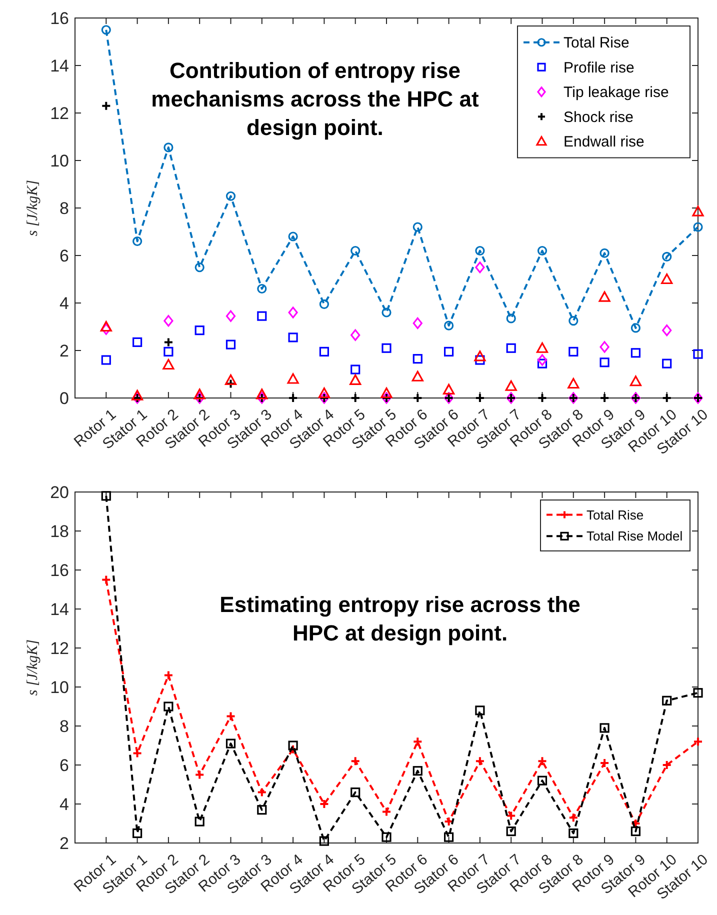 The image size is (717, 915). I want to click on legend-label: Endwall rise, so click(604, 142).